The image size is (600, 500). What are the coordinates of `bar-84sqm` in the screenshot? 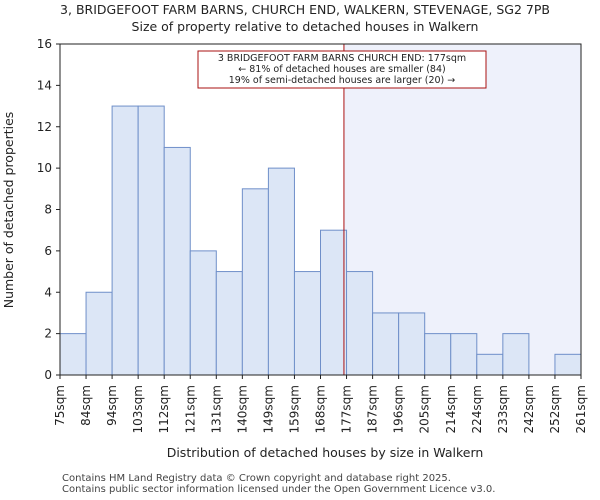 It's located at (99, 333).